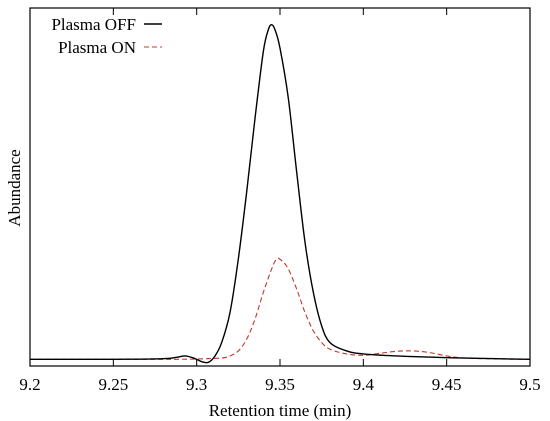 This screenshot has height=421, width=550. Describe the element at coordinates (364, 384) in the screenshot. I see `x-tick-label-9-4: 9.4` at that location.